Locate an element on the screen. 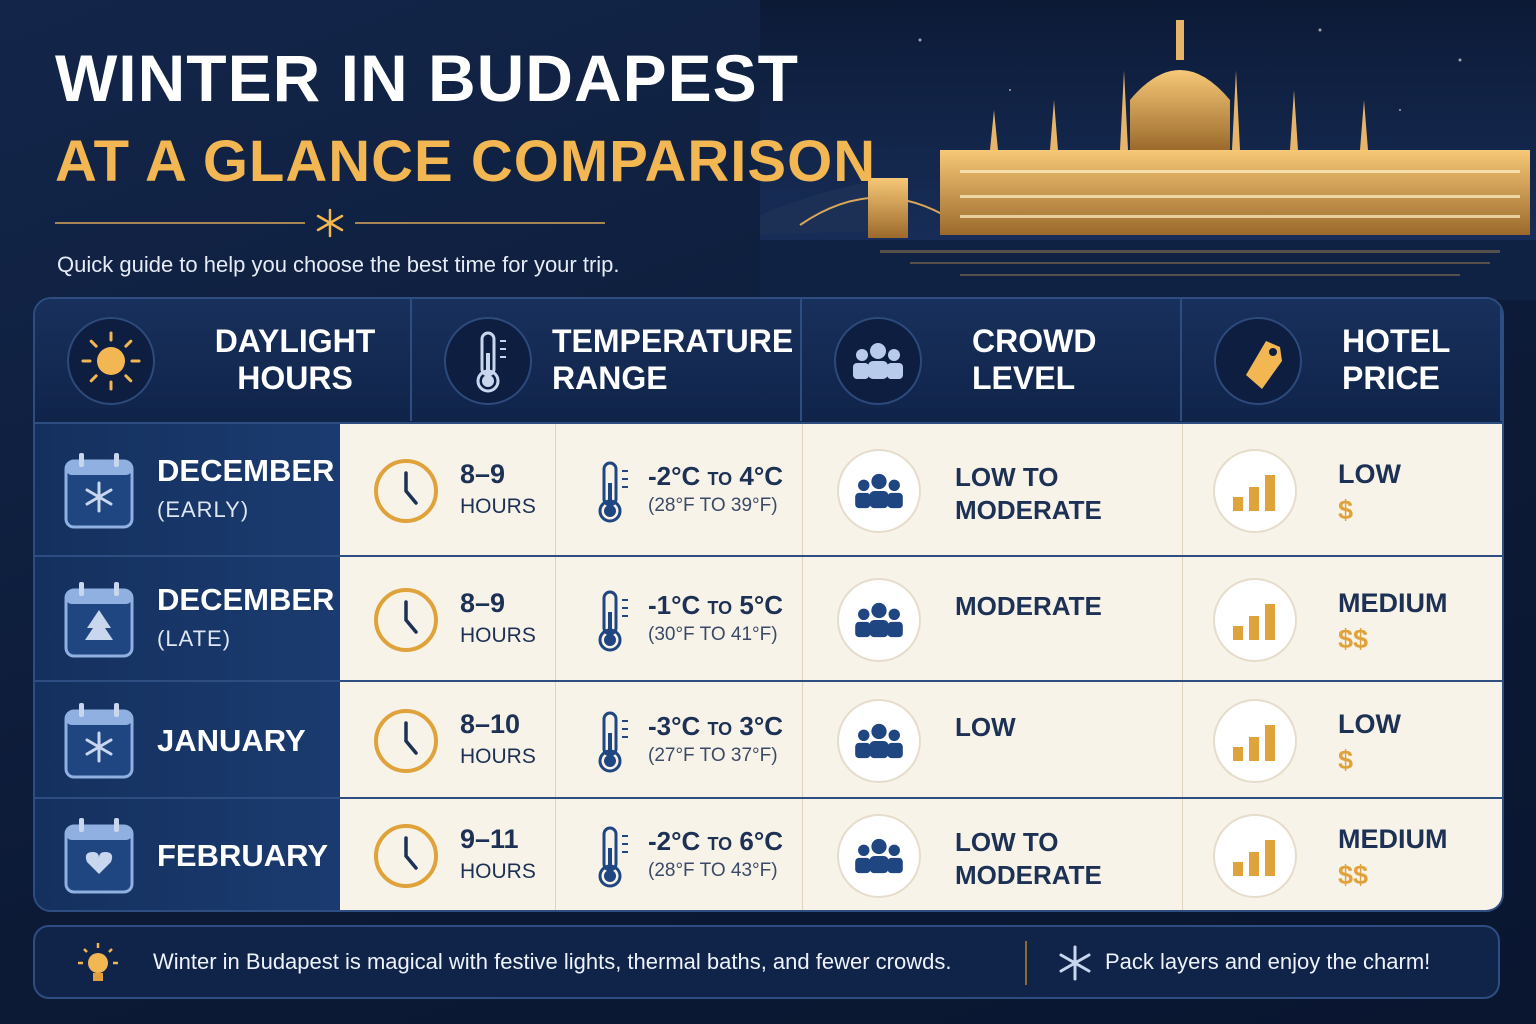 This screenshot has height=1024, width=1536. column-header: DAYLIGHT HOURS is located at coordinates (223, 360).